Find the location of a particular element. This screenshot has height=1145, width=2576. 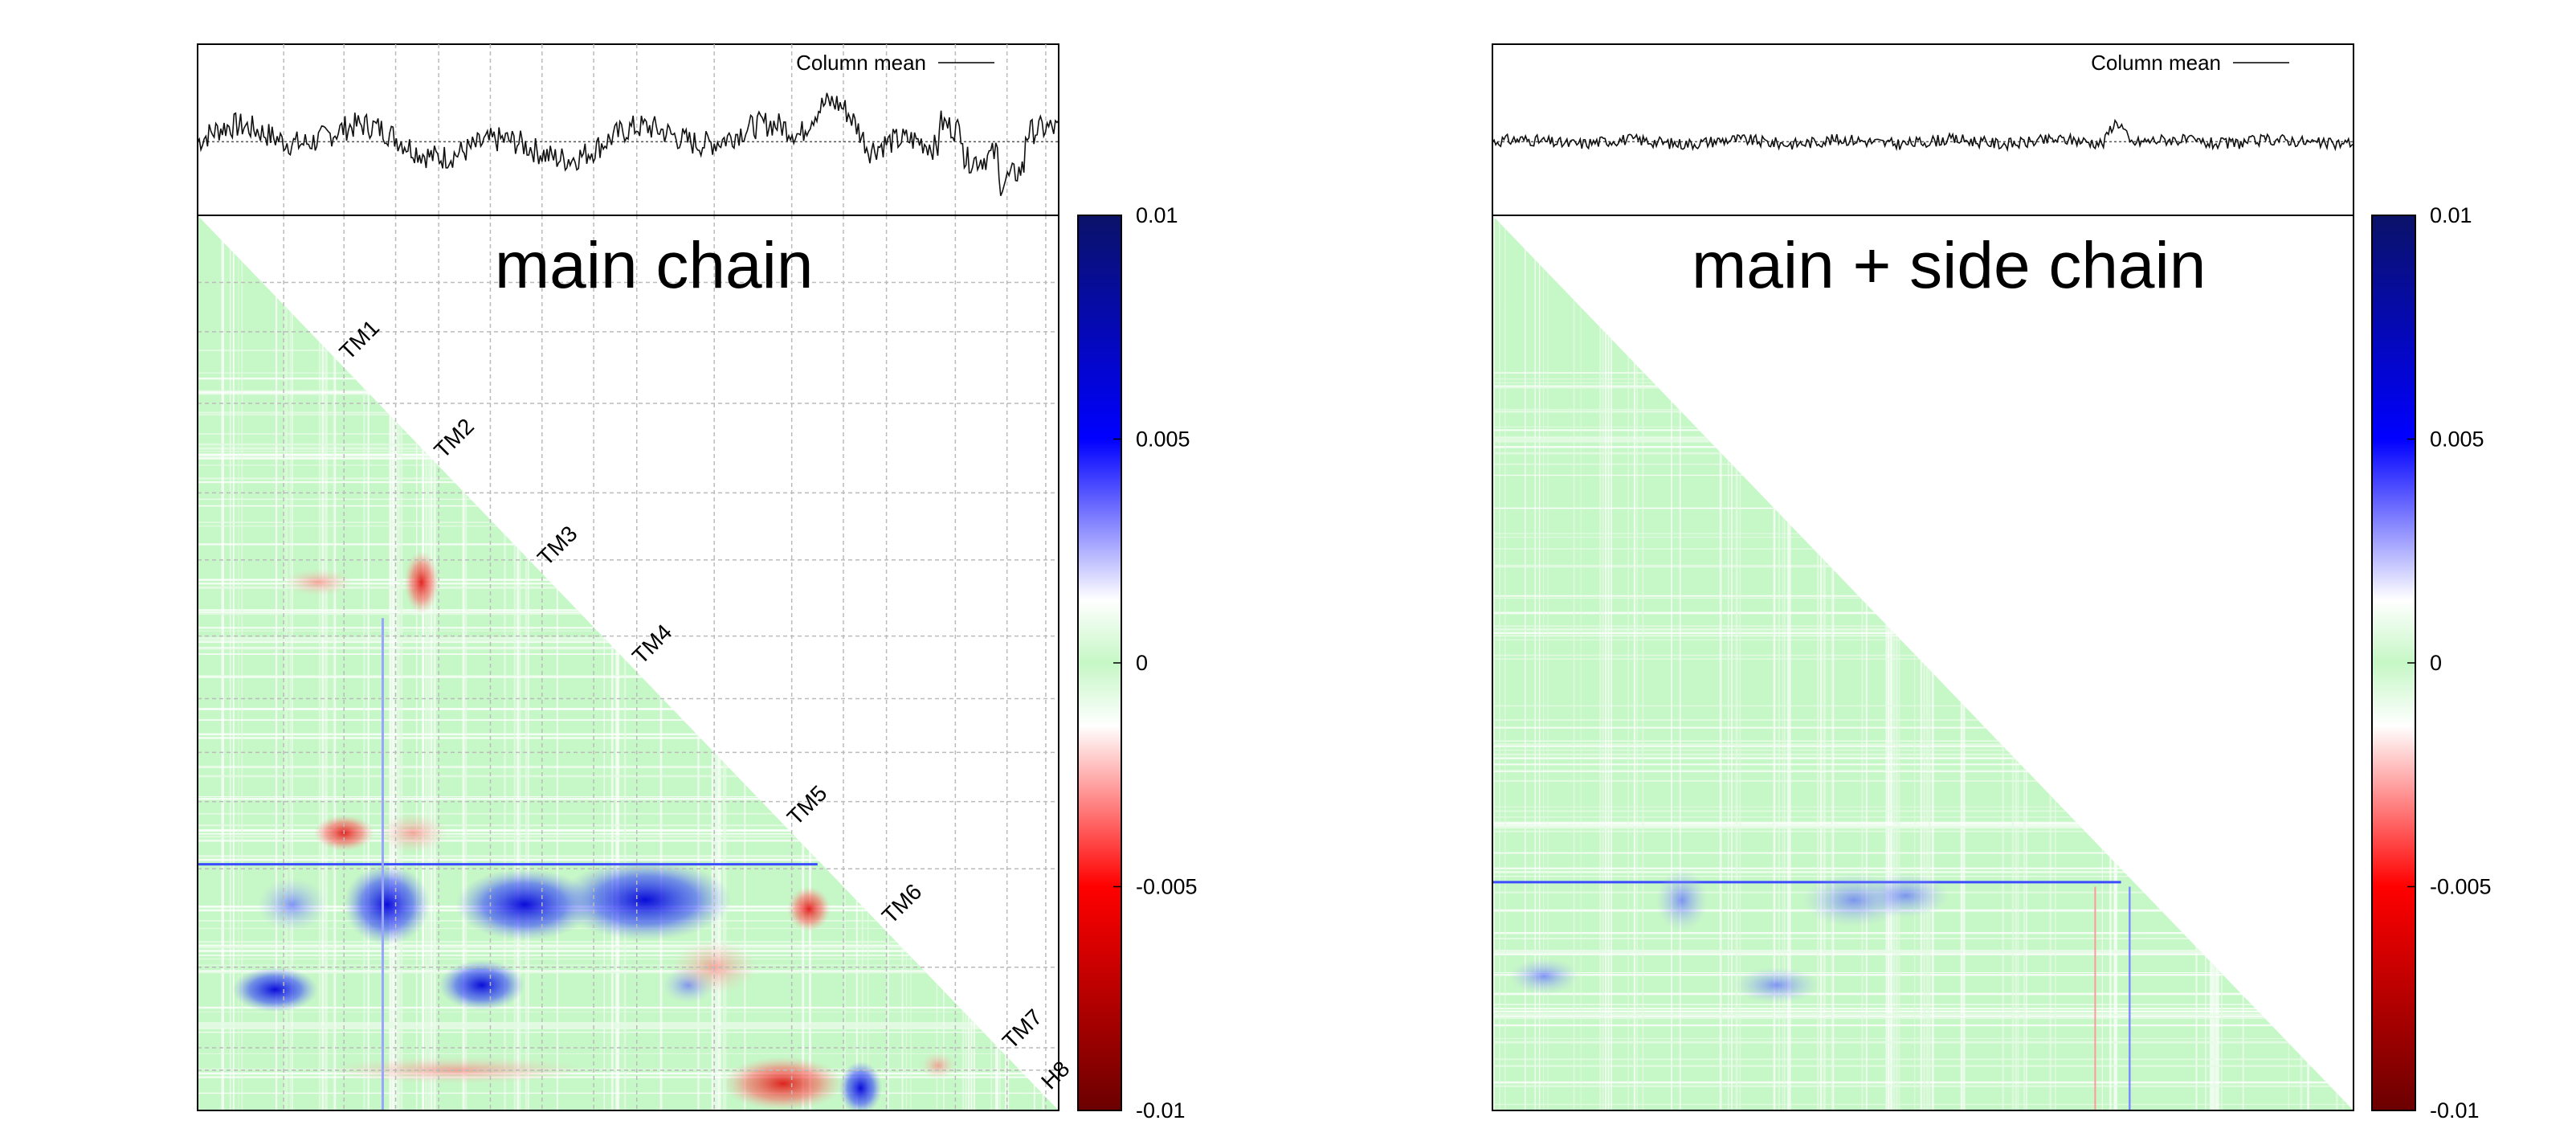

h8-blue-region is located at coordinates (861, 1085).